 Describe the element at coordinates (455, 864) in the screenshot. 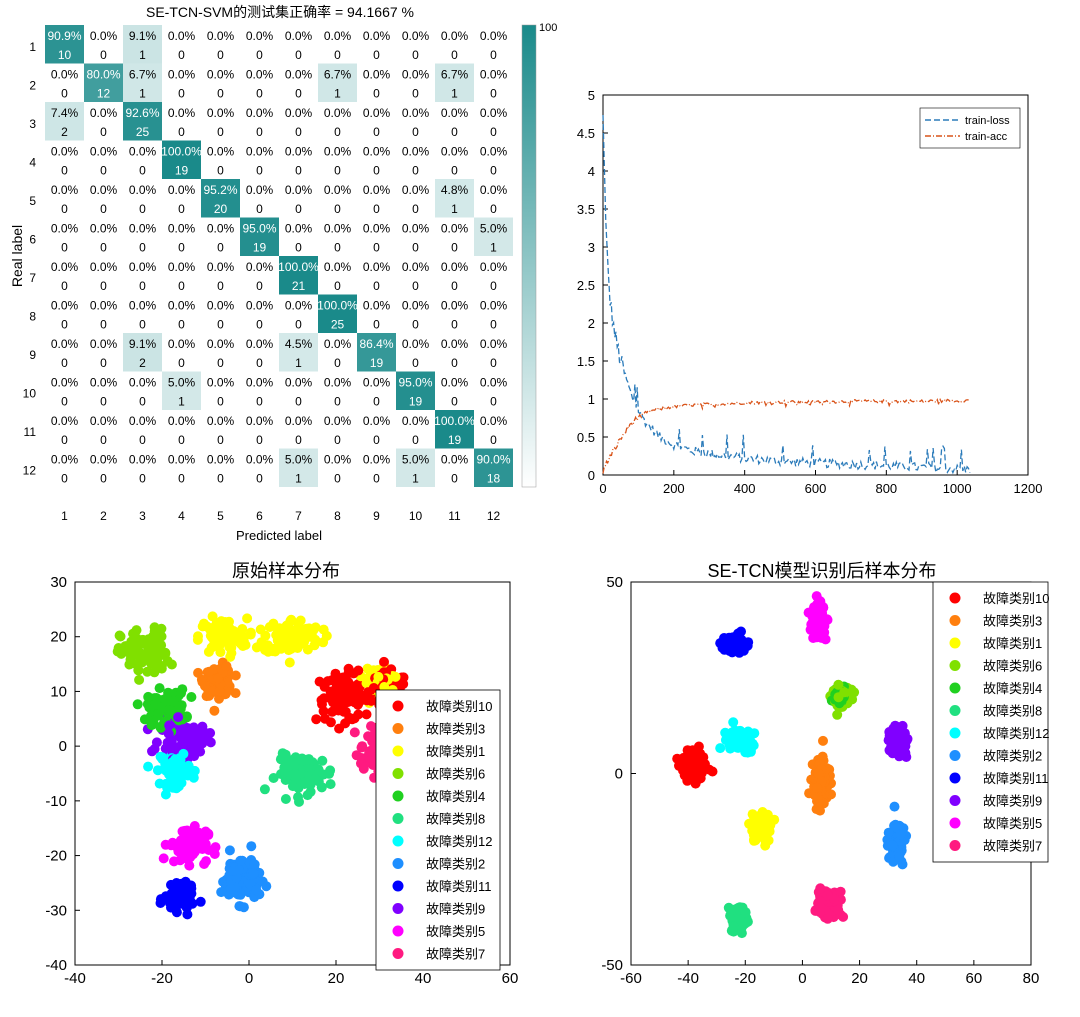

I see `legend-label: 故障类别2` at that location.